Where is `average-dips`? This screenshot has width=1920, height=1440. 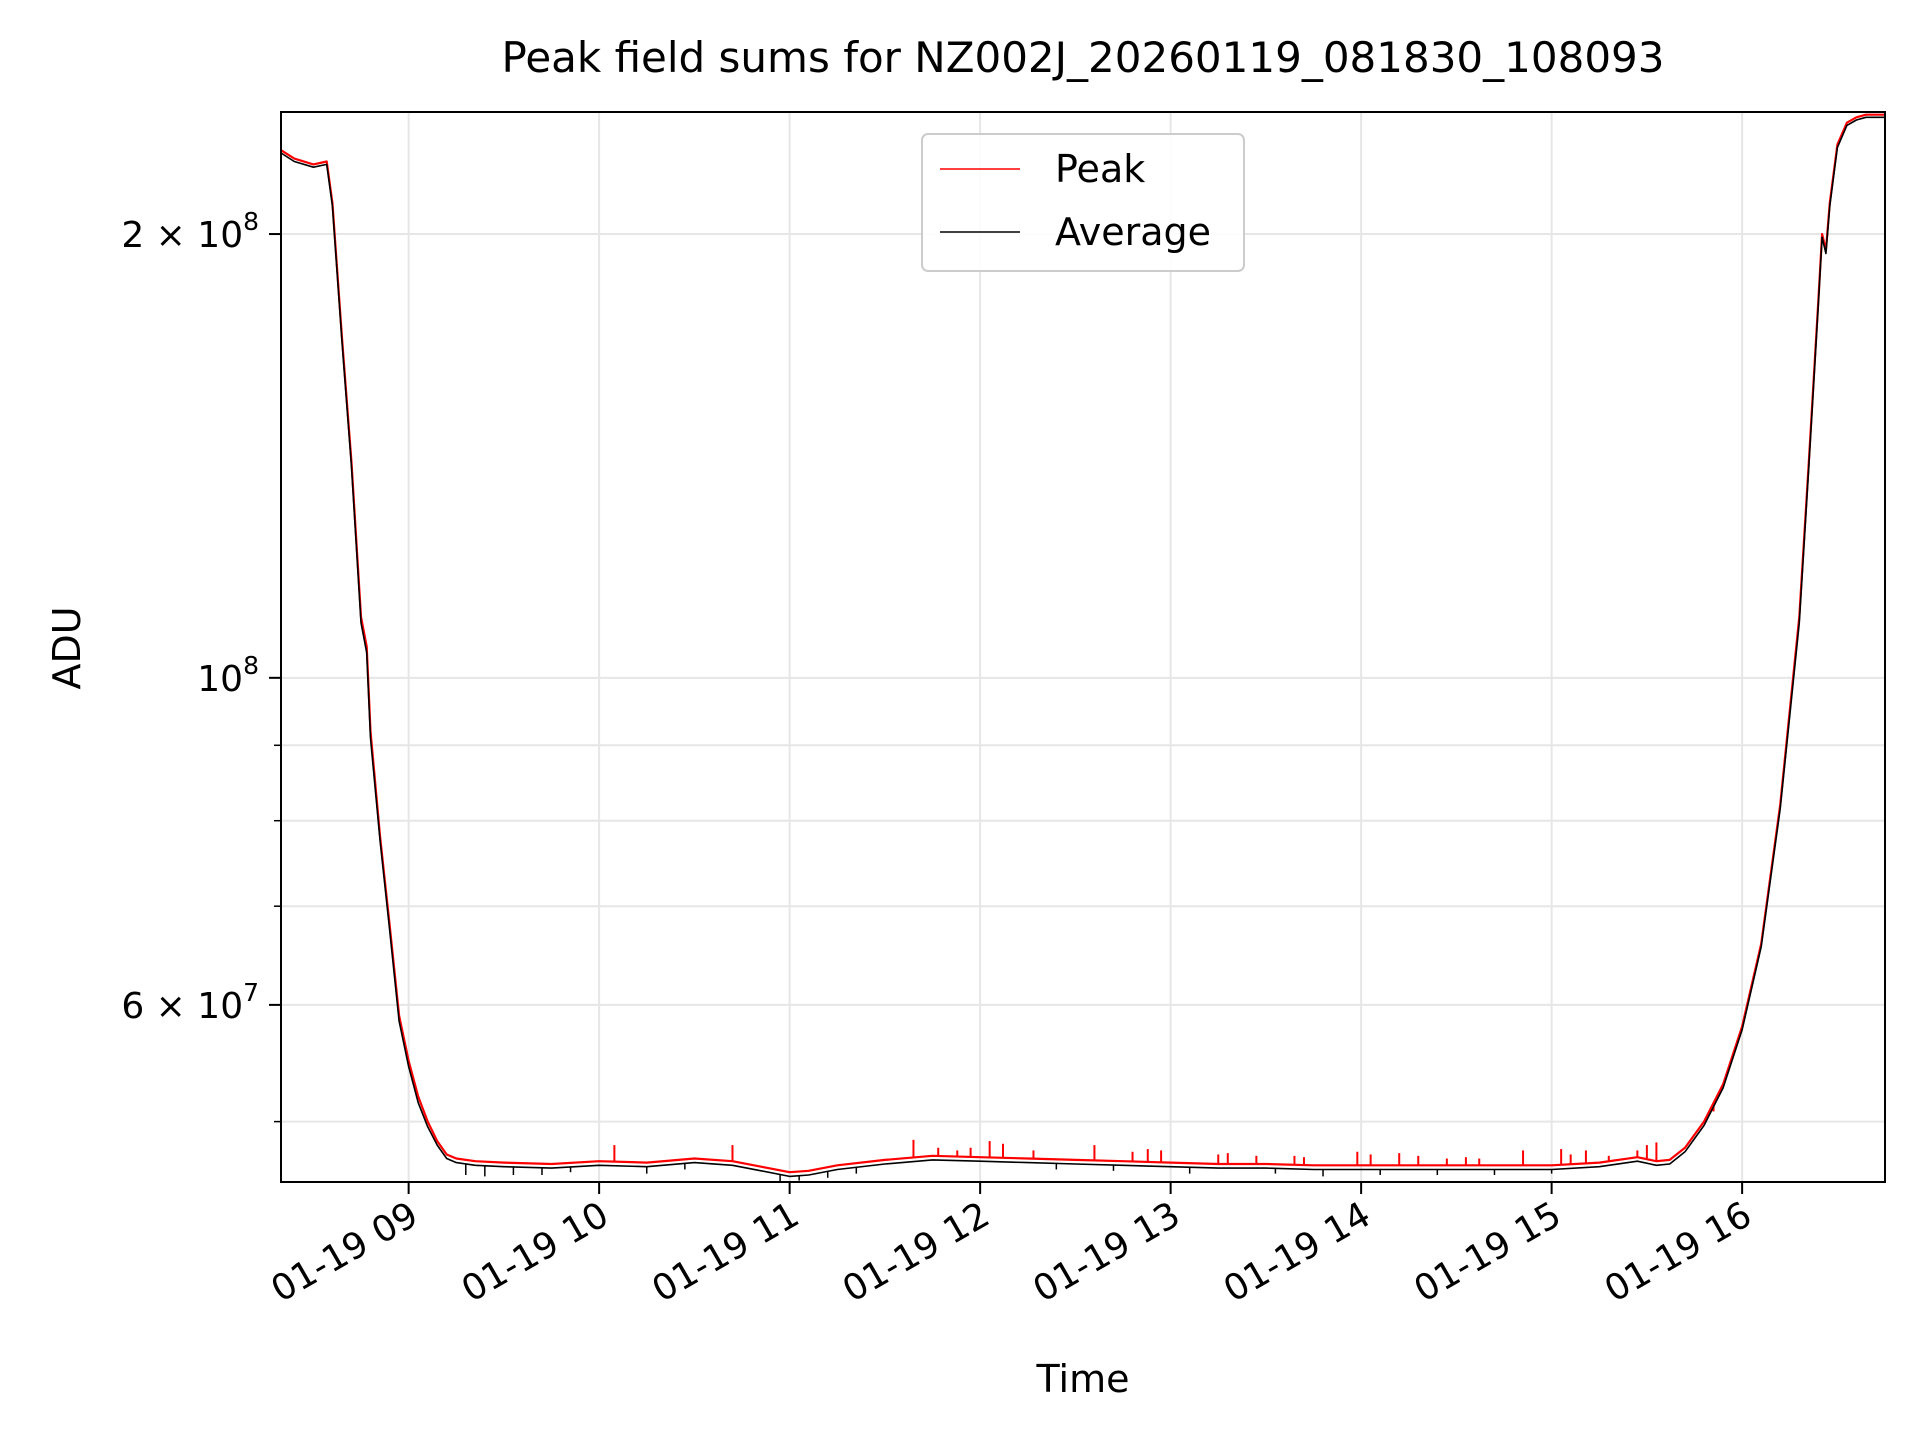
average-dips is located at coordinates (1009, 1172).